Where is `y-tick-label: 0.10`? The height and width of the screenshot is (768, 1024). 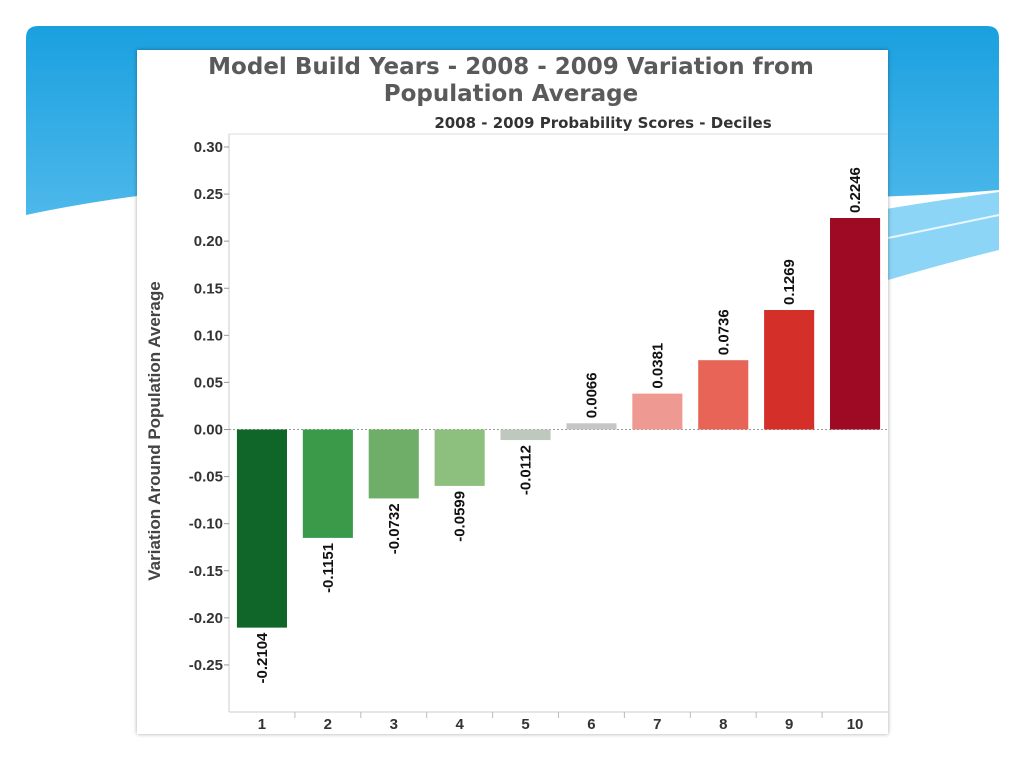
y-tick-label: 0.10 is located at coordinates (208, 335).